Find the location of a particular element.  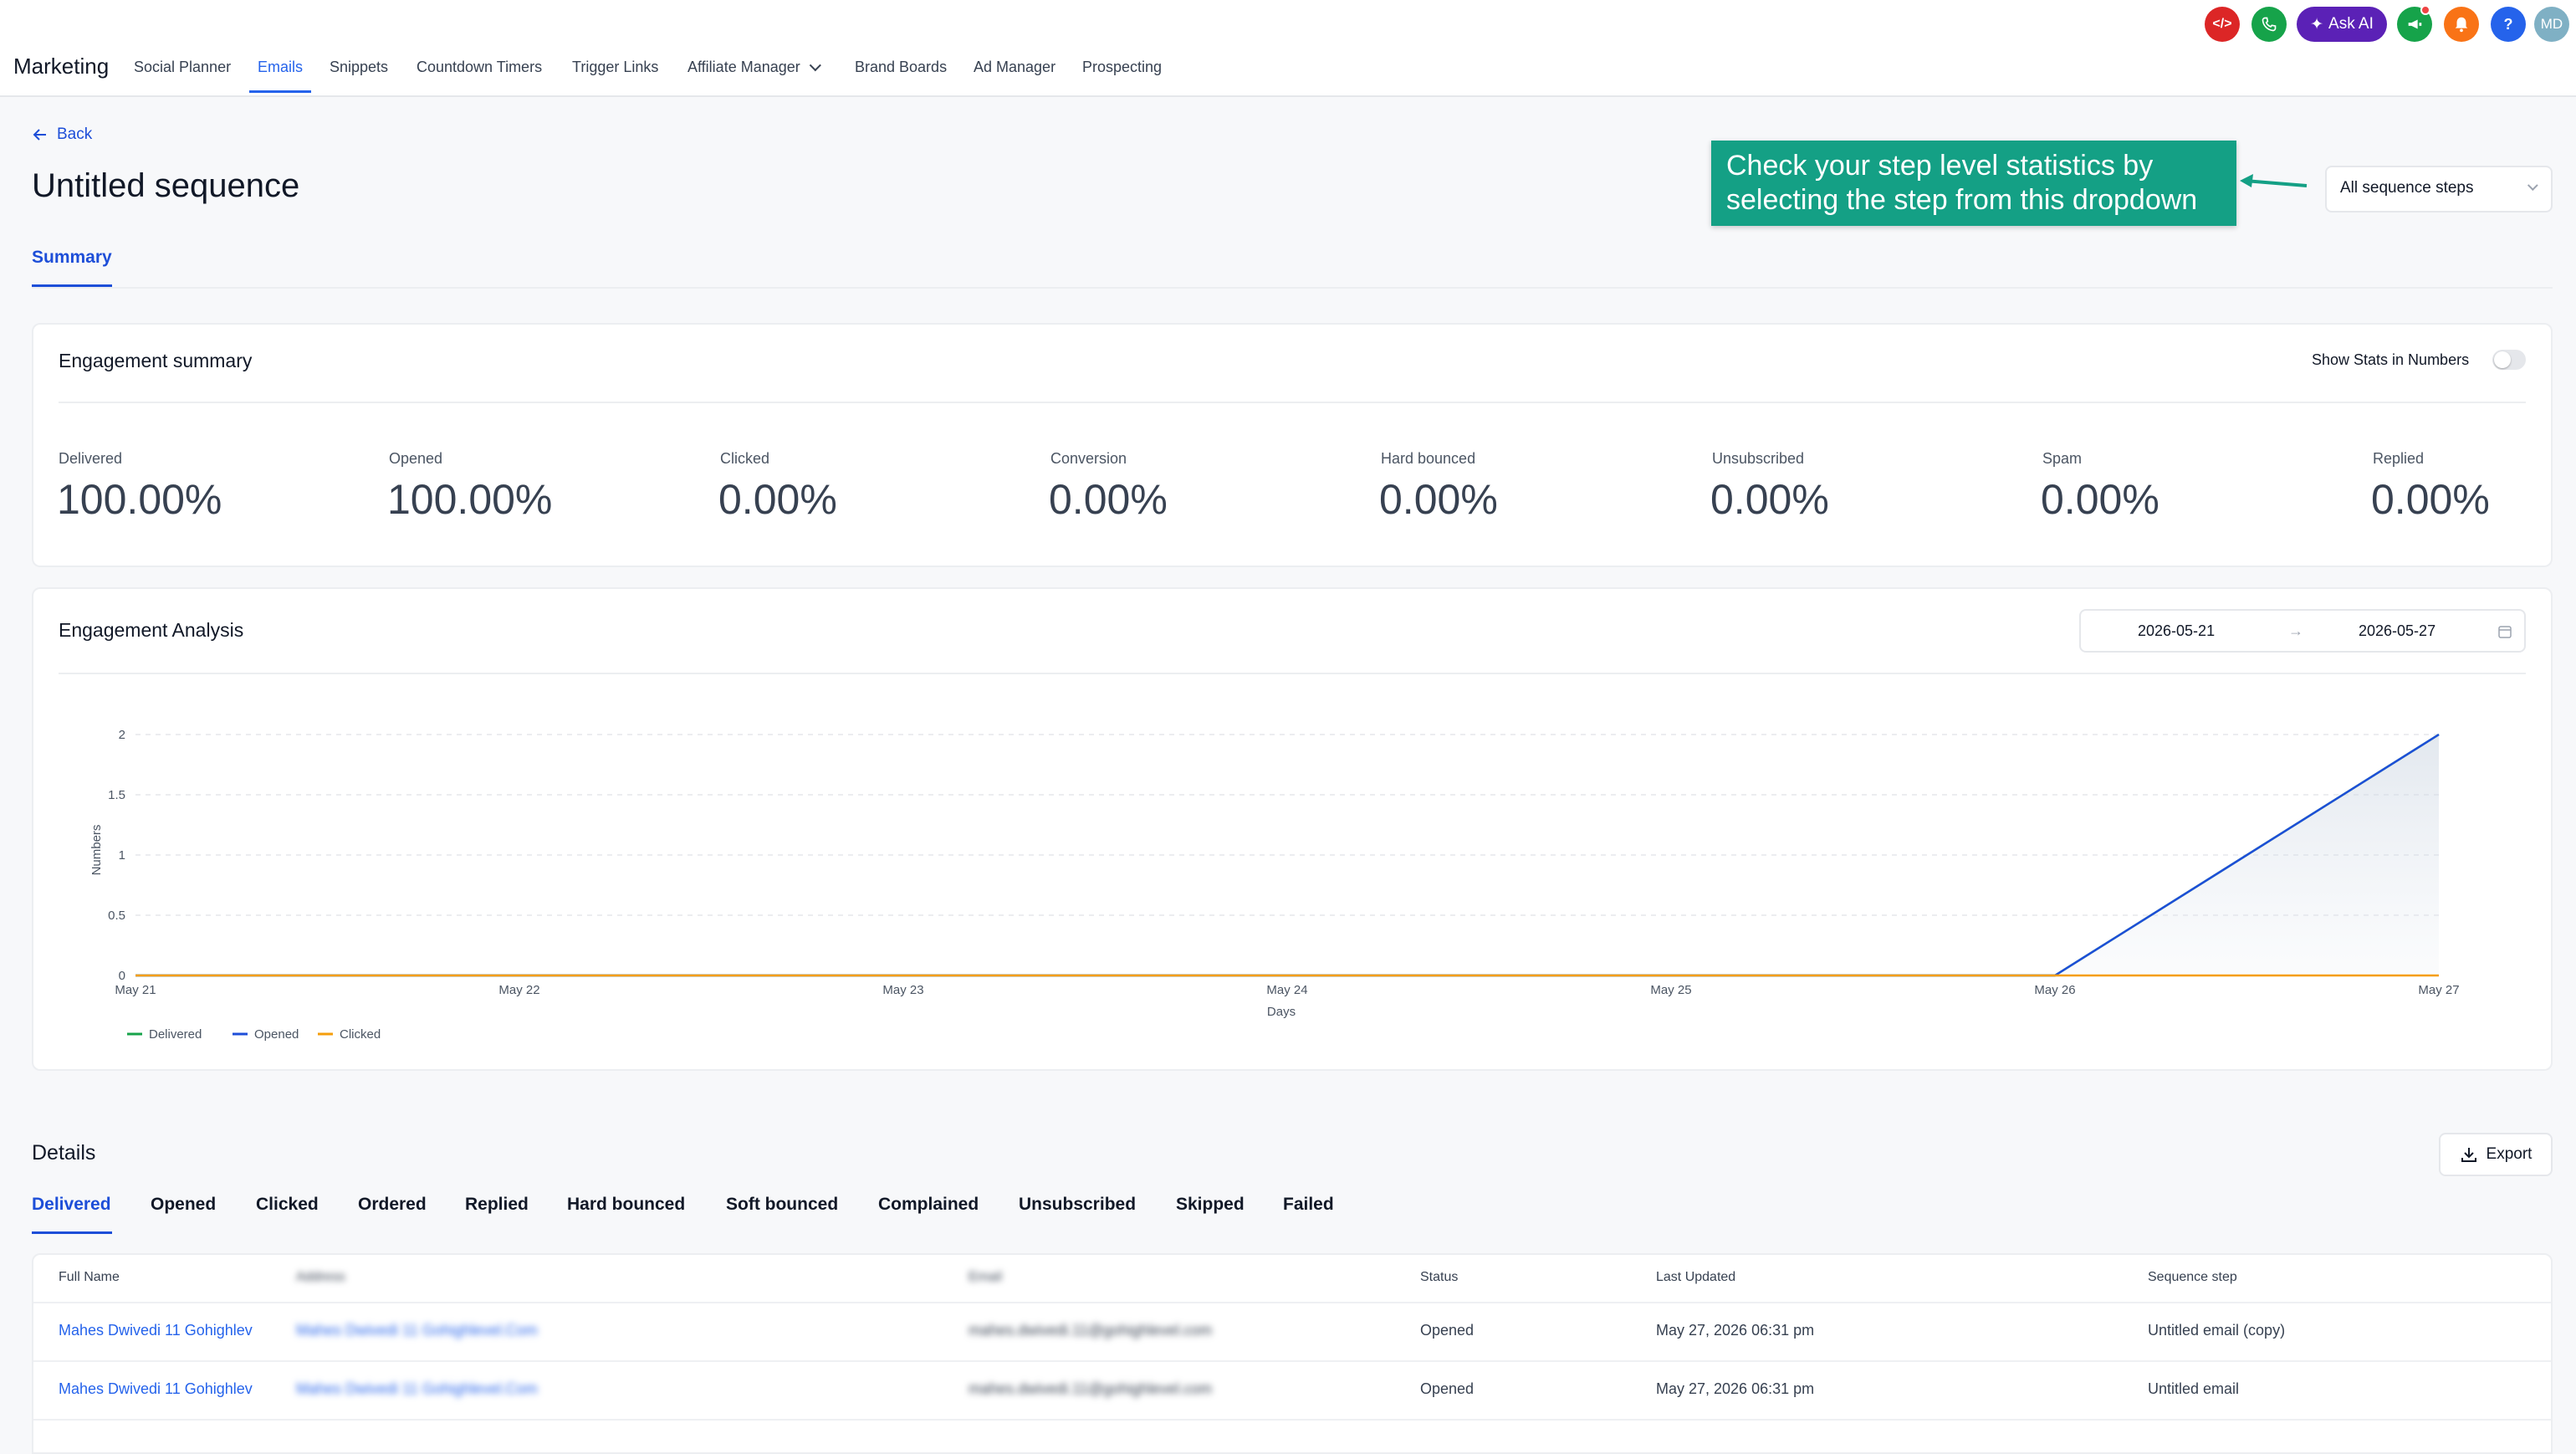

code-icon: </> is located at coordinates (2222, 24).